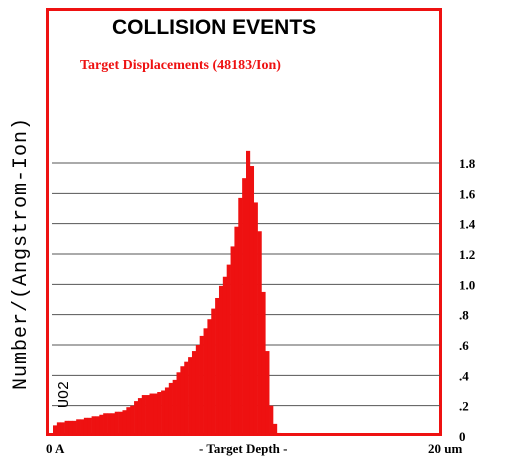  Describe the element at coordinates (180, 65) in the screenshot. I see `chart-subtitle: Target Displacements (48183/Ion)` at that location.